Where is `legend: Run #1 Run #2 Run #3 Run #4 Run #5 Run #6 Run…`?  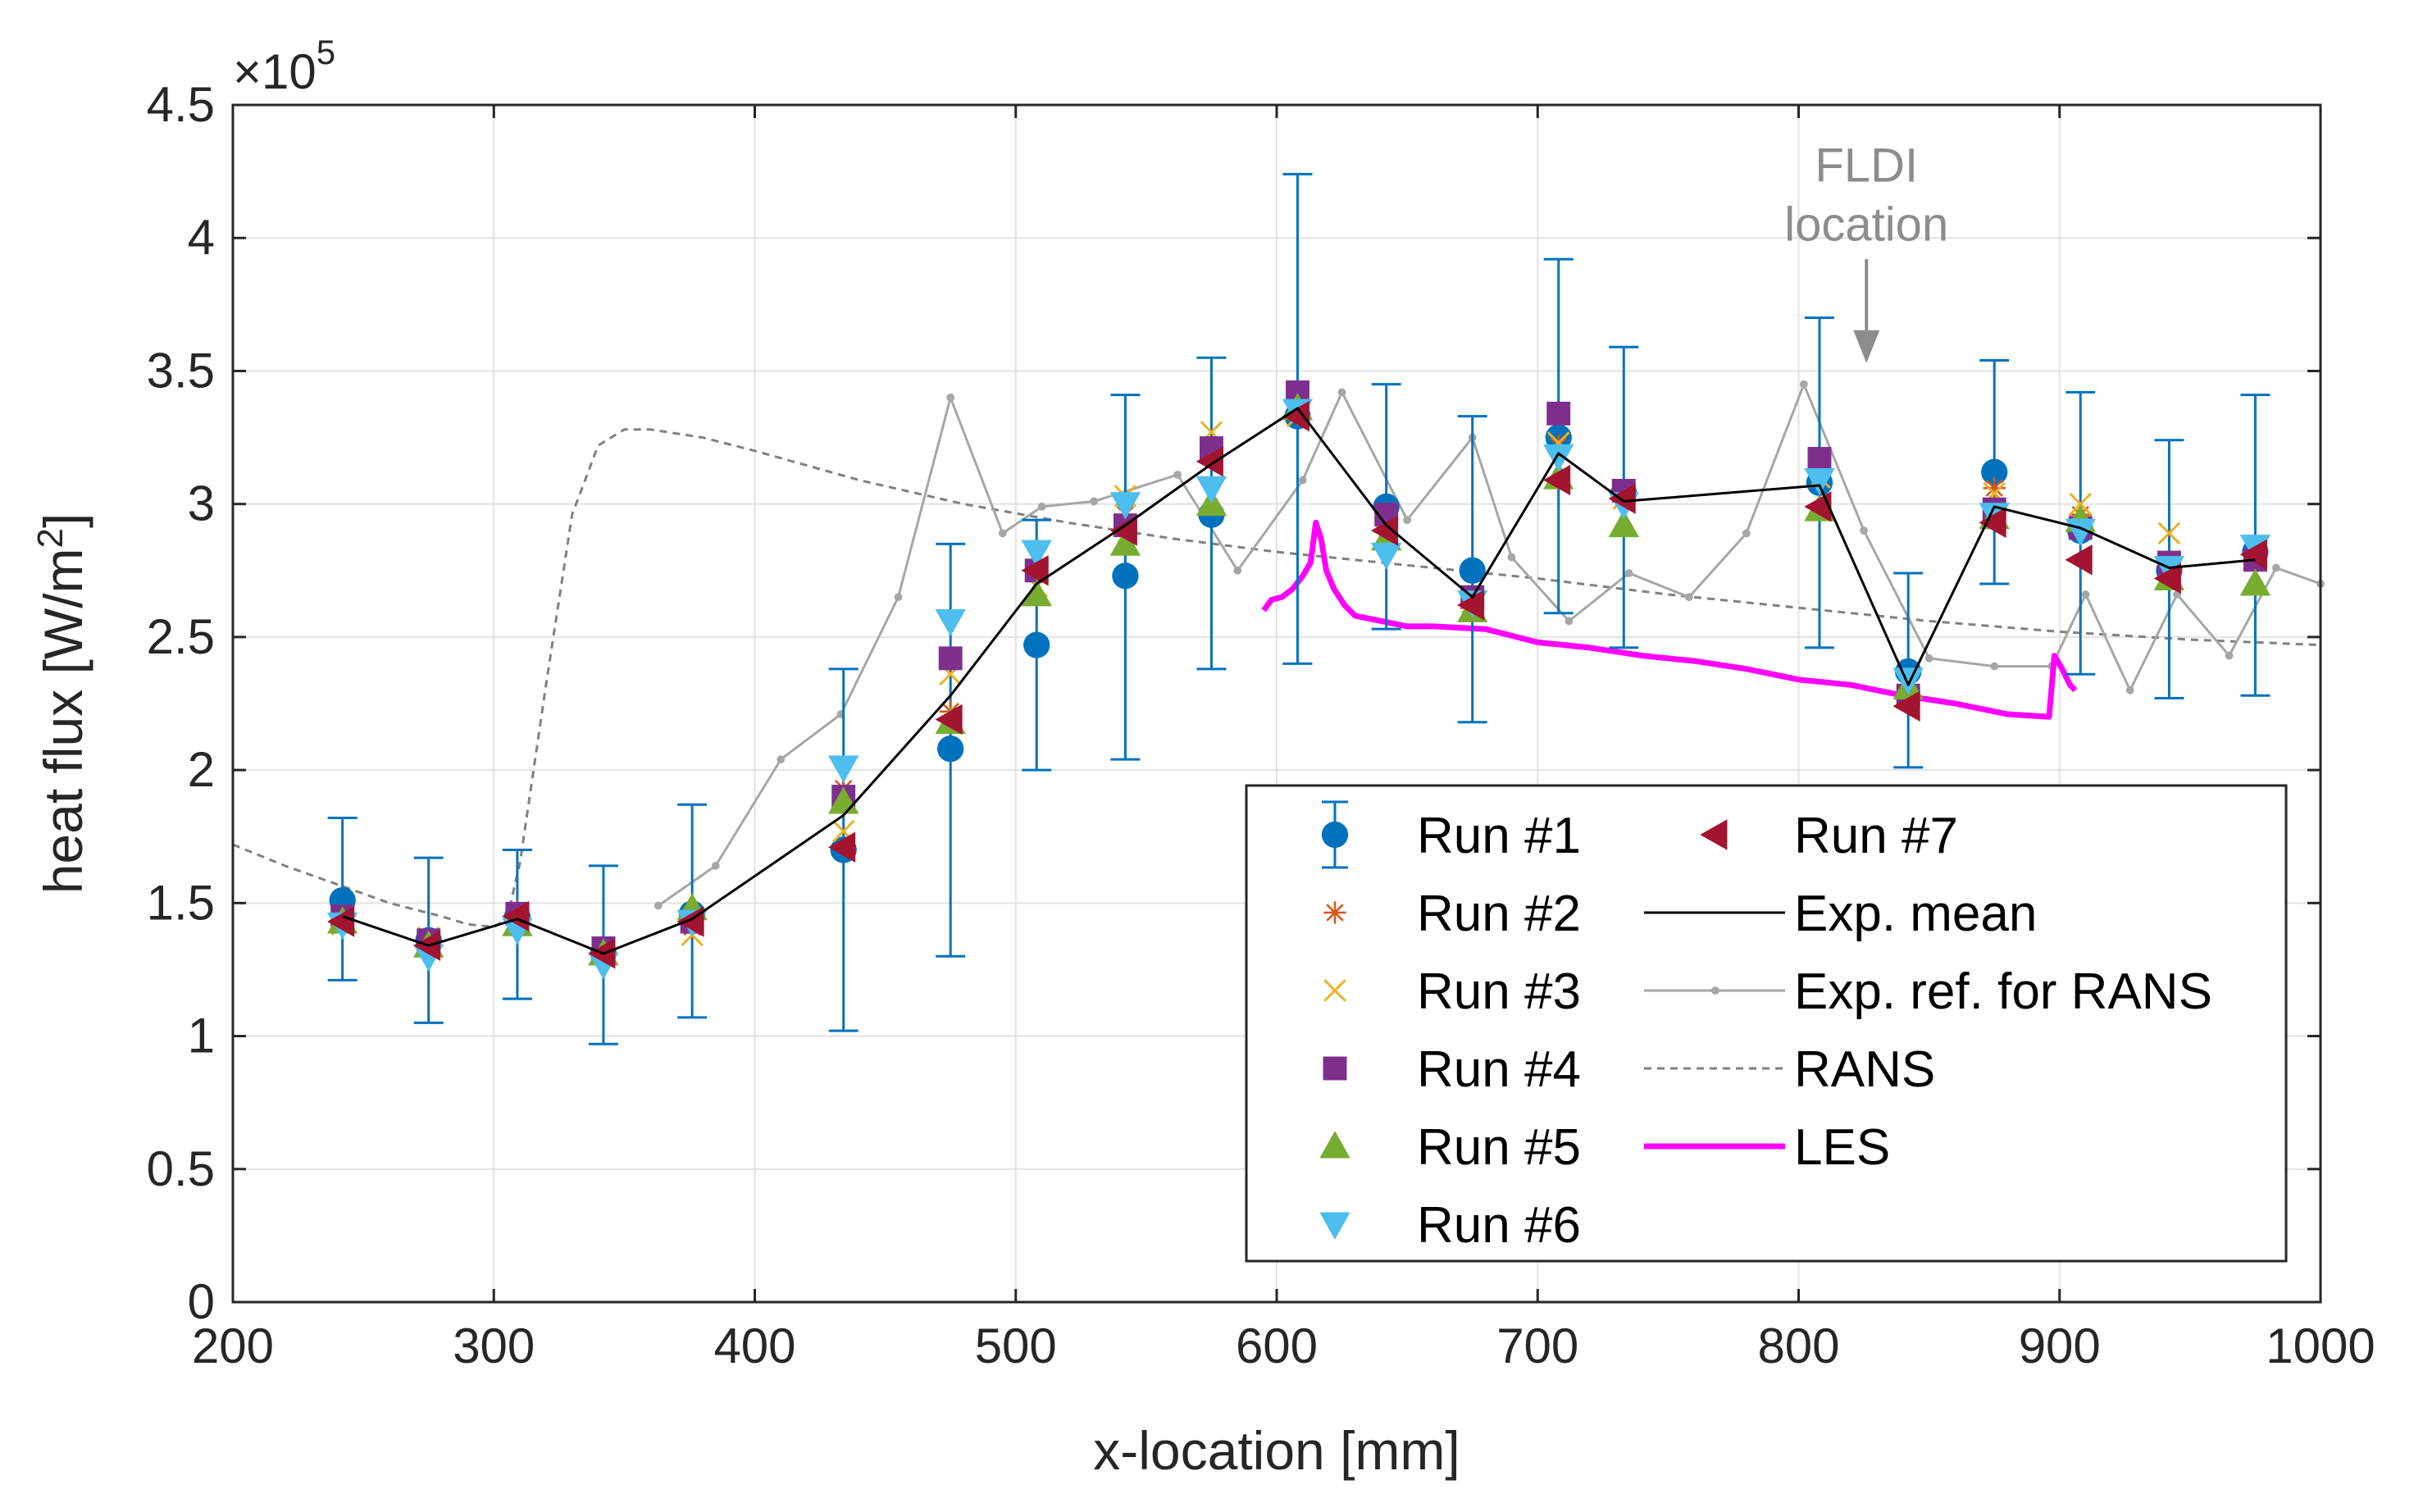 legend: Run #1 Run #2 Run #3 Run #4 Run #5 Run #6 Run… is located at coordinates (1766, 1023).